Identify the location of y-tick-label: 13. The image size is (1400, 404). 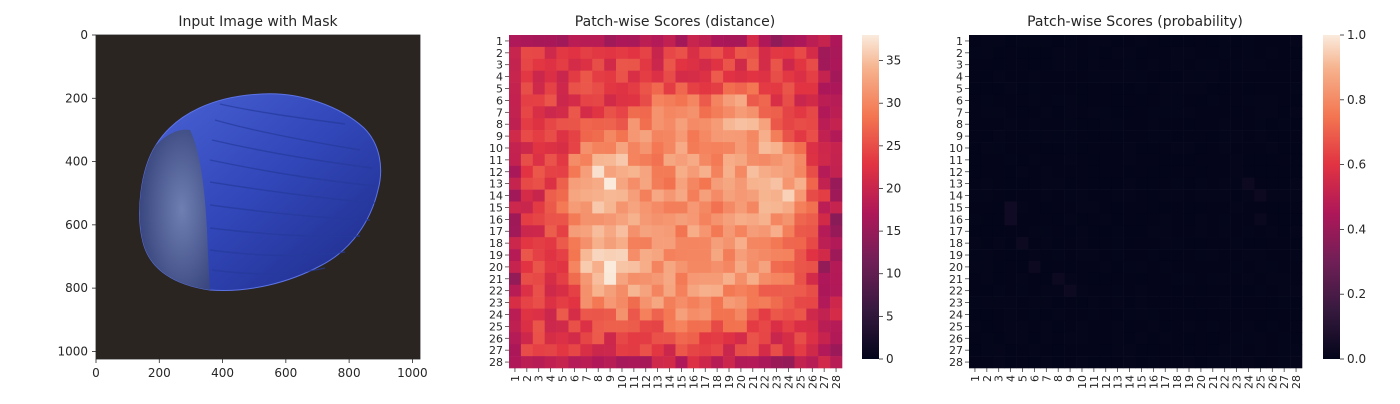
(496, 184).